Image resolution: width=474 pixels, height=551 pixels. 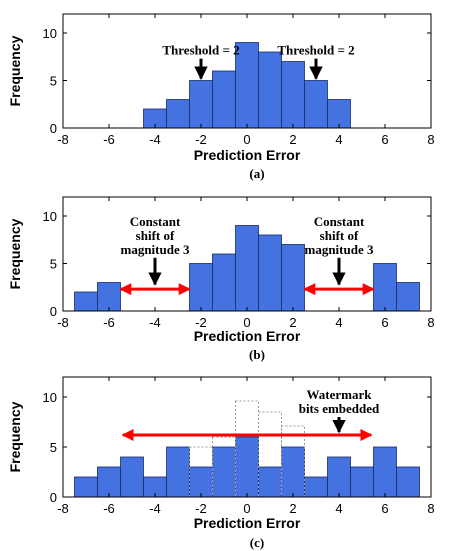 I want to click on annotations: Threshold = 2 Threshold = 2, so click(x=258, y=61).